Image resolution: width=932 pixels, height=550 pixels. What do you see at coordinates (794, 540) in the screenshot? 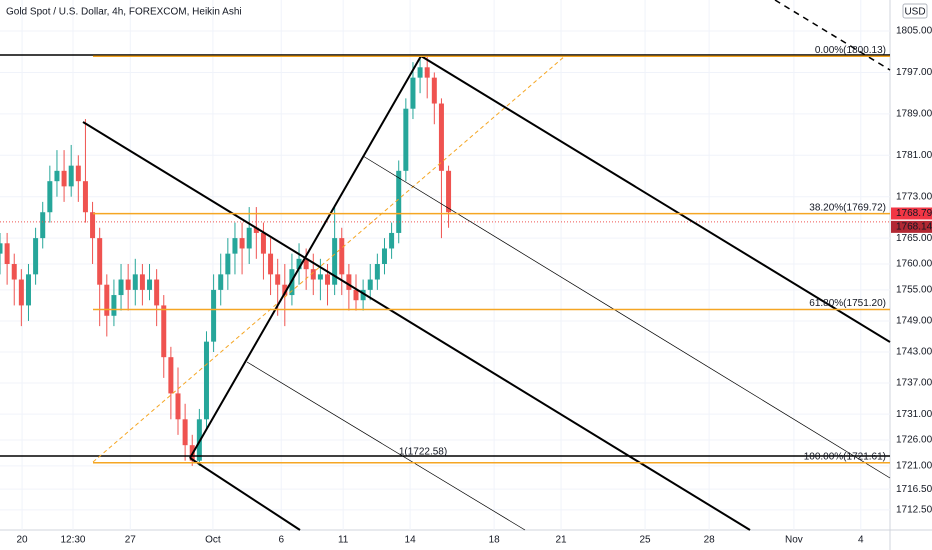
I see `x-tick-label: Nov` at bounding box center [794, 540].